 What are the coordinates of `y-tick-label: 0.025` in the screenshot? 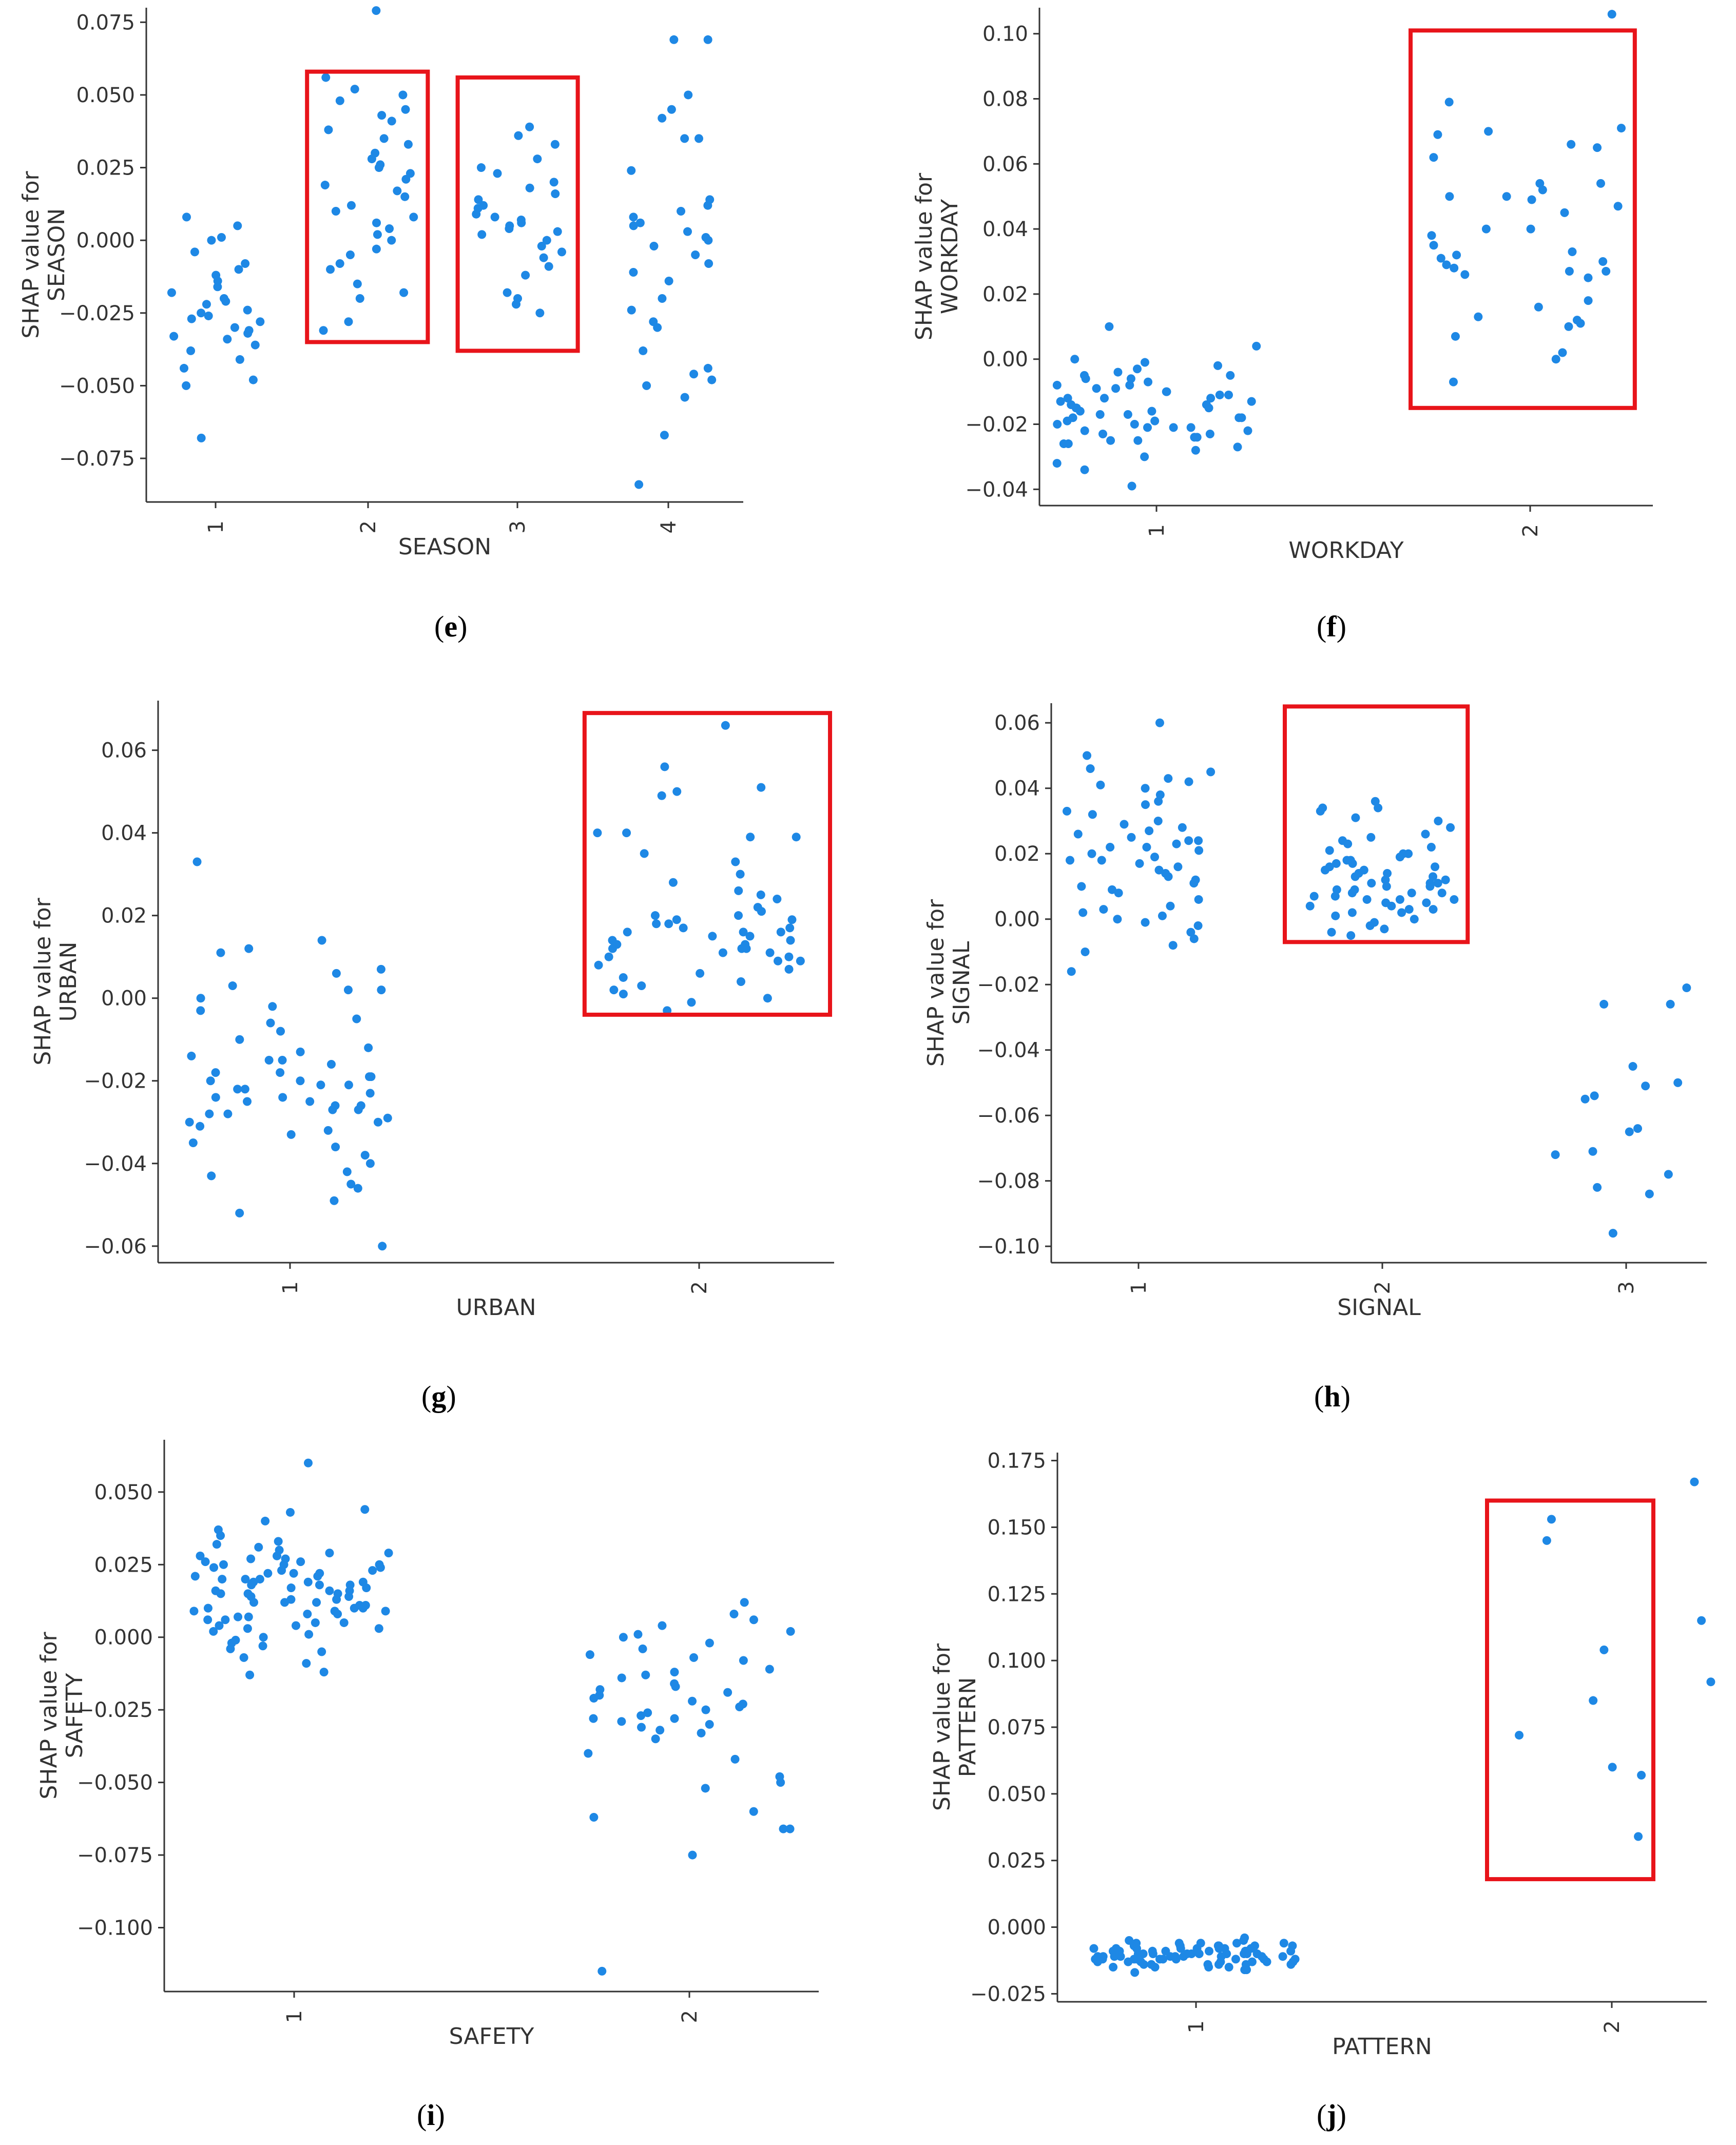 It's located at (123, 1565).